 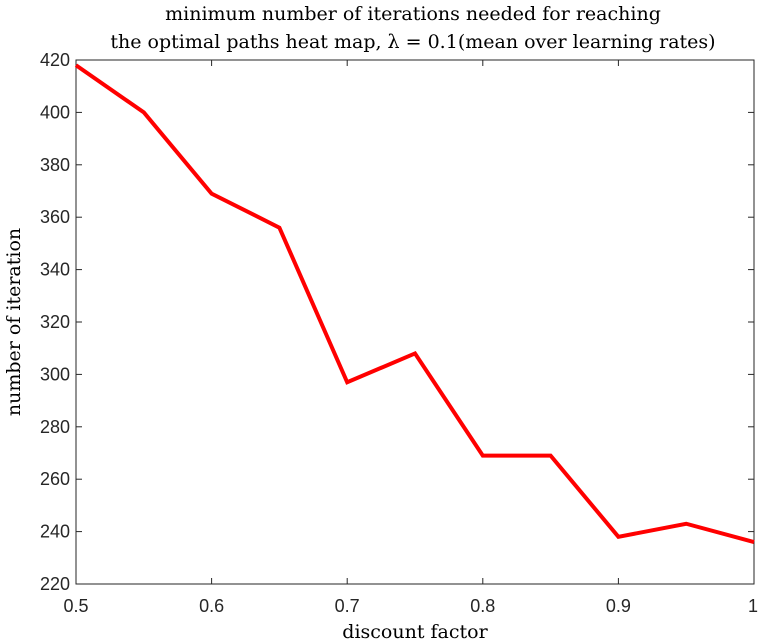 What do you see at coordinates (14, 322) in the screenshot?
I see `y-axis-label: number of iteration` at bounding box center [14, 322].